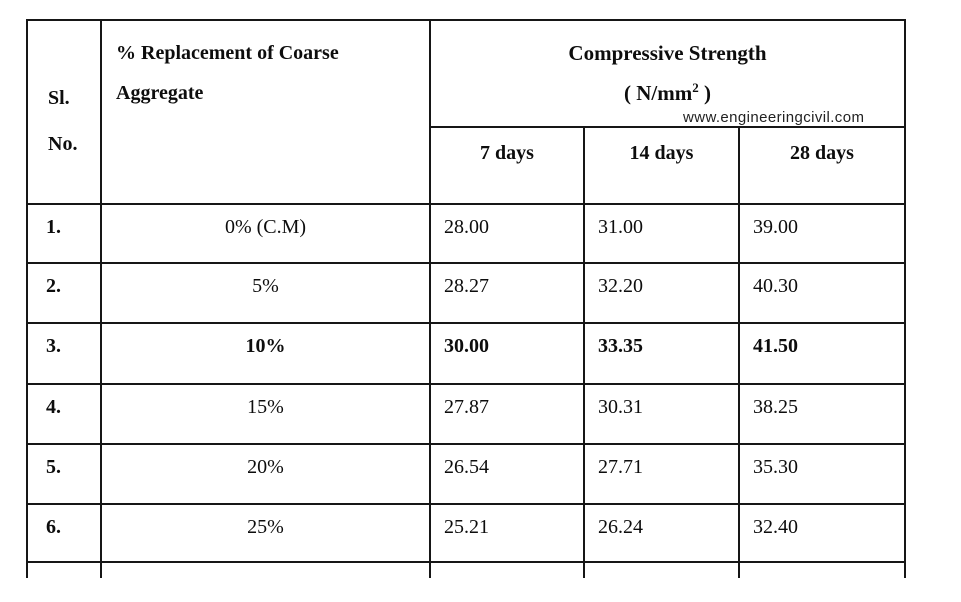 This screenshot has height=602, width=961. I want to click on cell-14-days: 32.20, so click(661, 293).